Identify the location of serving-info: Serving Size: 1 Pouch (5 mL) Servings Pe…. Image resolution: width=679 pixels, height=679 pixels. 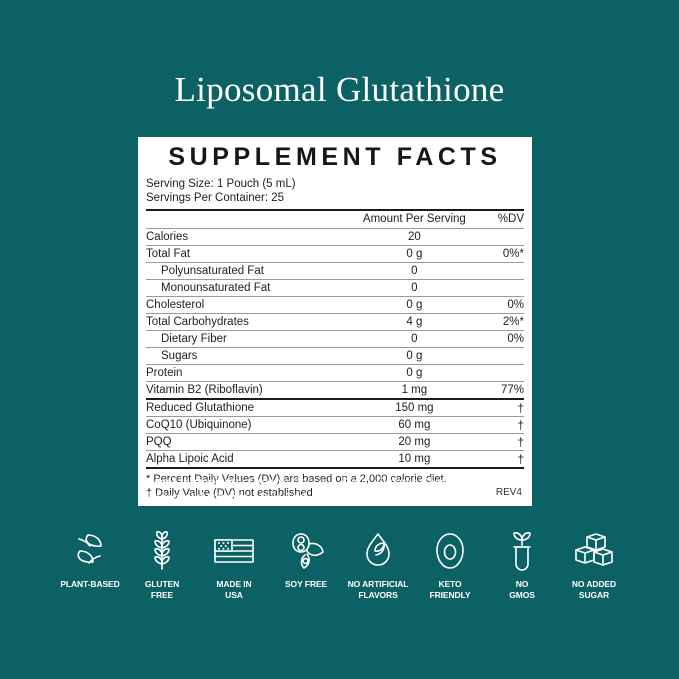
(335, 193).